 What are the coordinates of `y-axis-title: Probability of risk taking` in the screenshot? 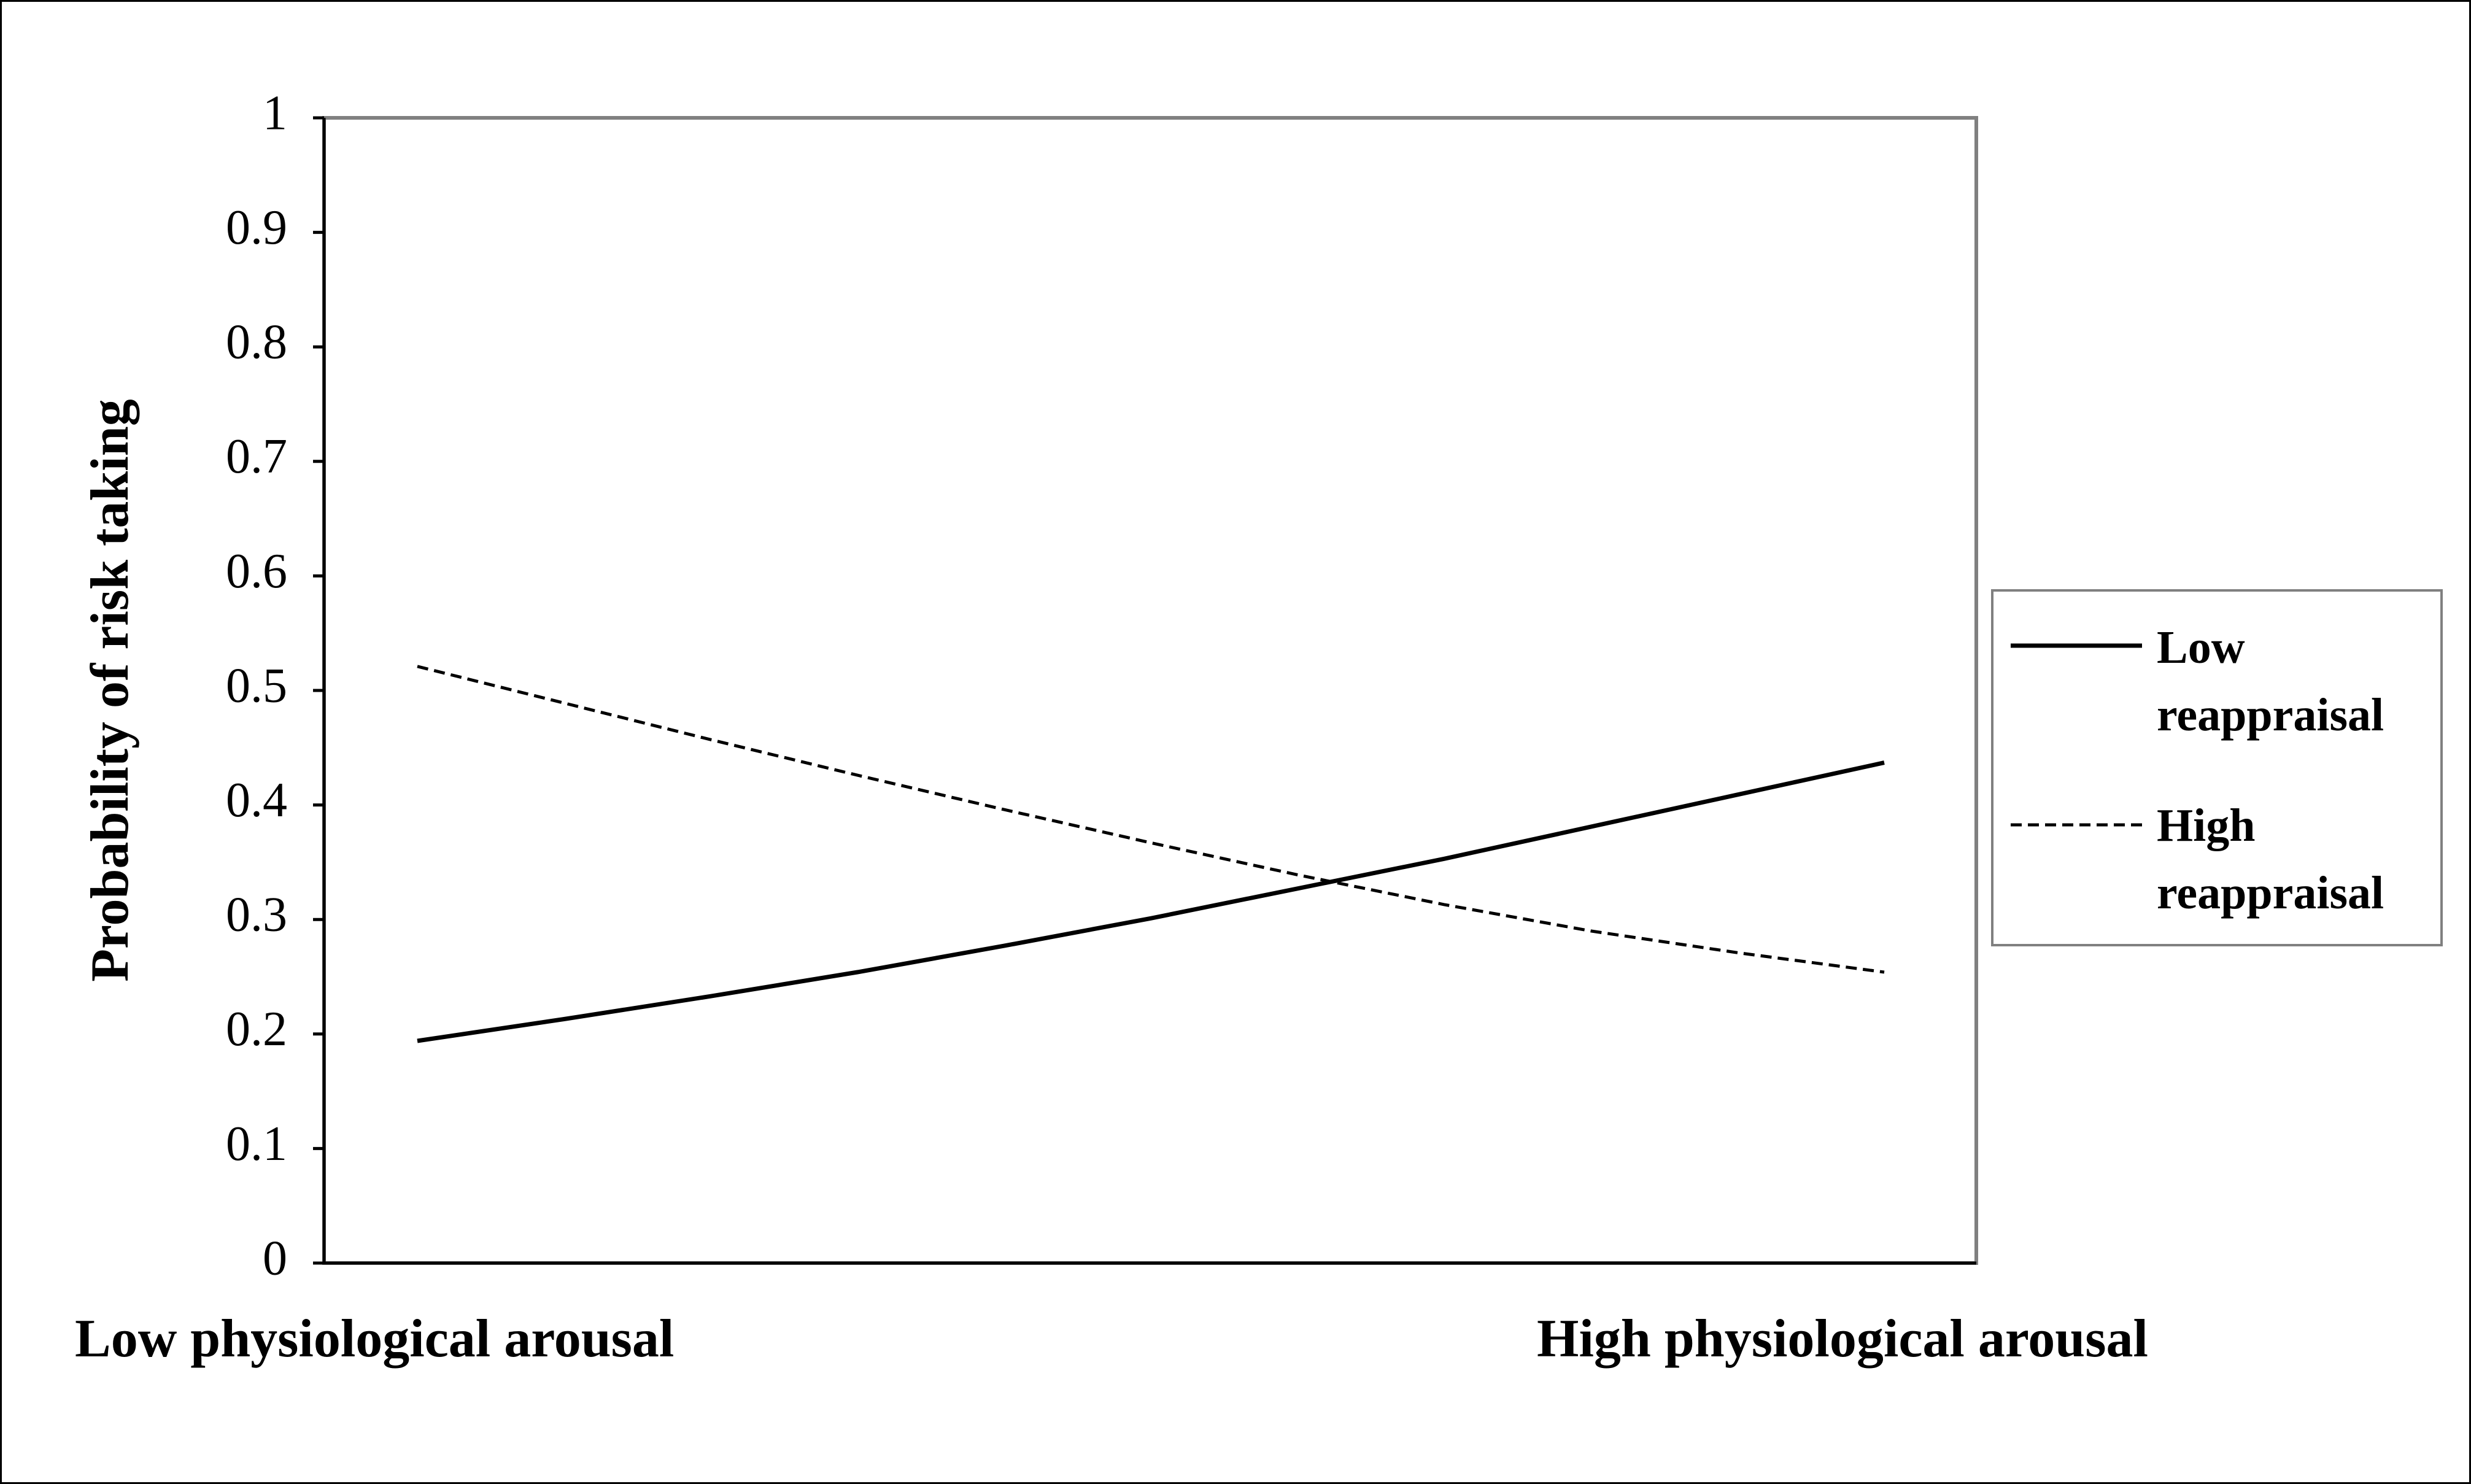 It's located at (110, 690).